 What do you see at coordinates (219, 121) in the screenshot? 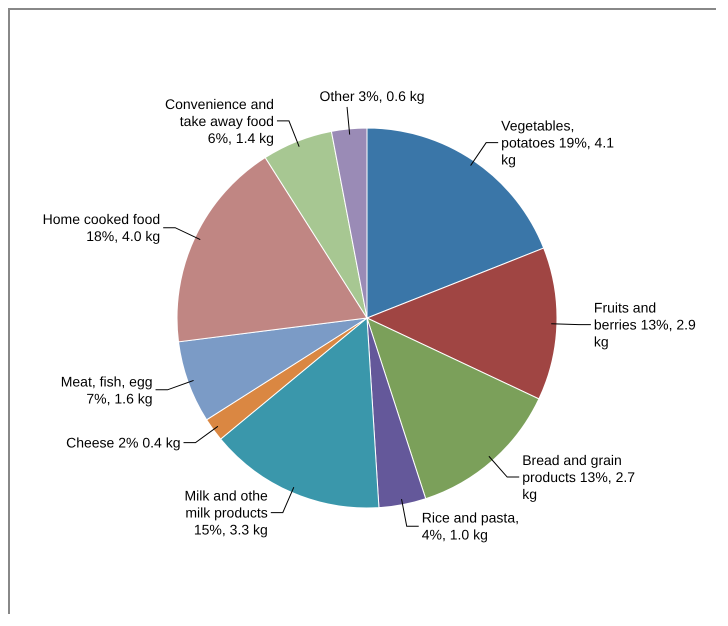
I see `slice-label: Convenience and take away food 6%, 1.4 kg` at bounding box center [219, 121].